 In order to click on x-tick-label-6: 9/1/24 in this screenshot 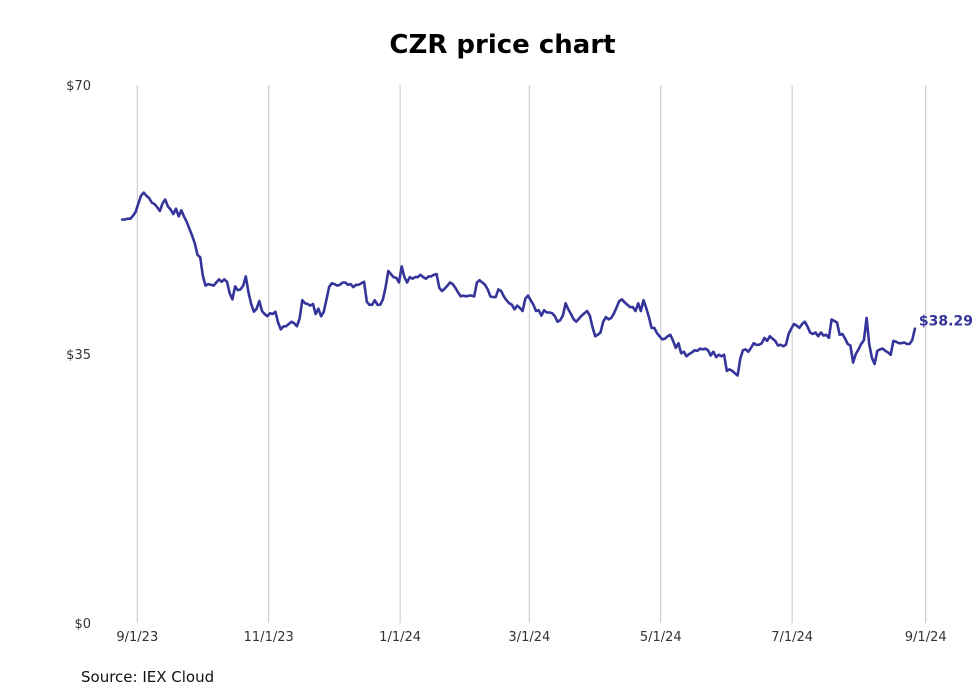, I will do `click(926, 637)`.